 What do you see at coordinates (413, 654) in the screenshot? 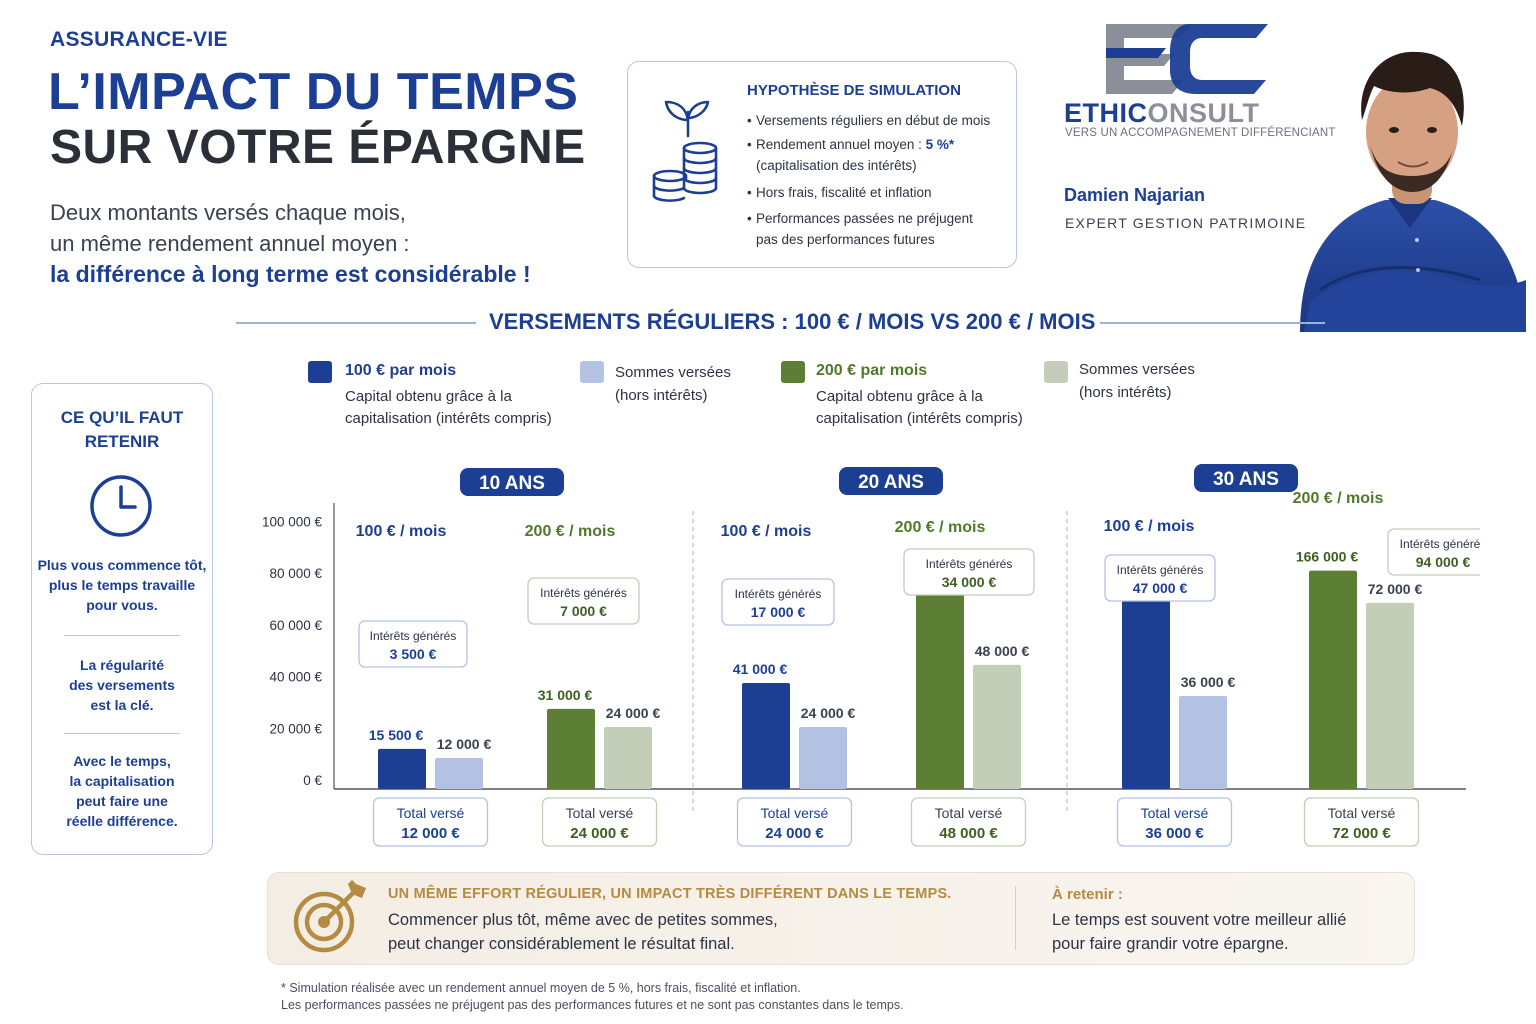
I see `interest-callout-value: 3 500 €` at bounding box center [413, 654].